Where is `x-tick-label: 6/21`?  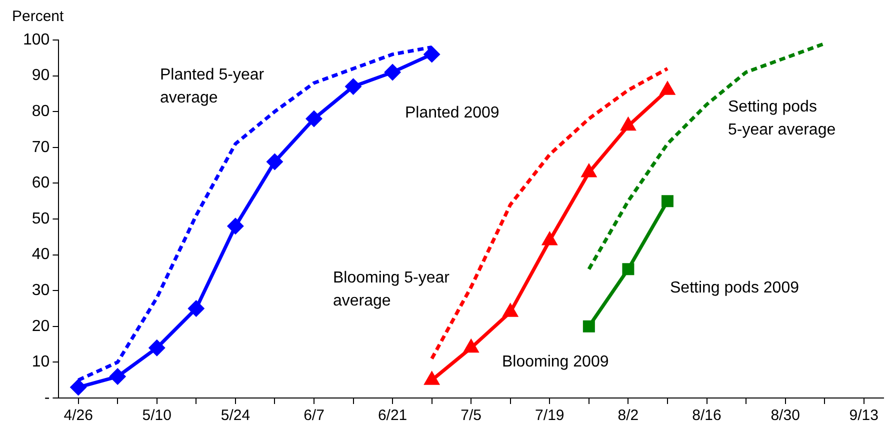 x-tick-label: 6/21 is located at coordinates (393, 415).